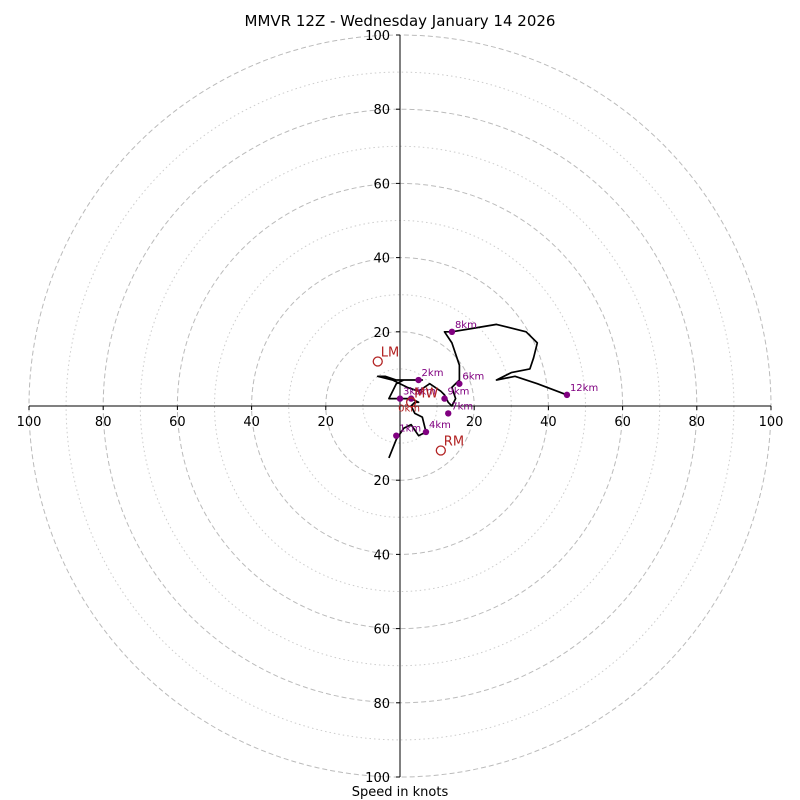 Image resolution: width=800 pixels, height=800 pixels. I want to click on height-label-6km: 6km, so click(473, 377).